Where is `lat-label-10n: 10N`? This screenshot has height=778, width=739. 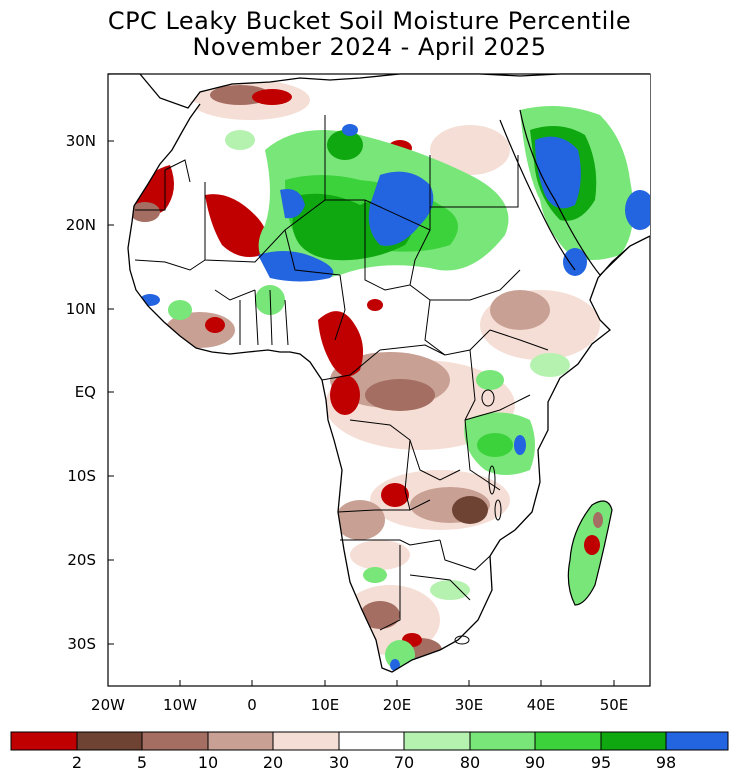
lat-label-10n: 10N is located at coordinates (81, 309).